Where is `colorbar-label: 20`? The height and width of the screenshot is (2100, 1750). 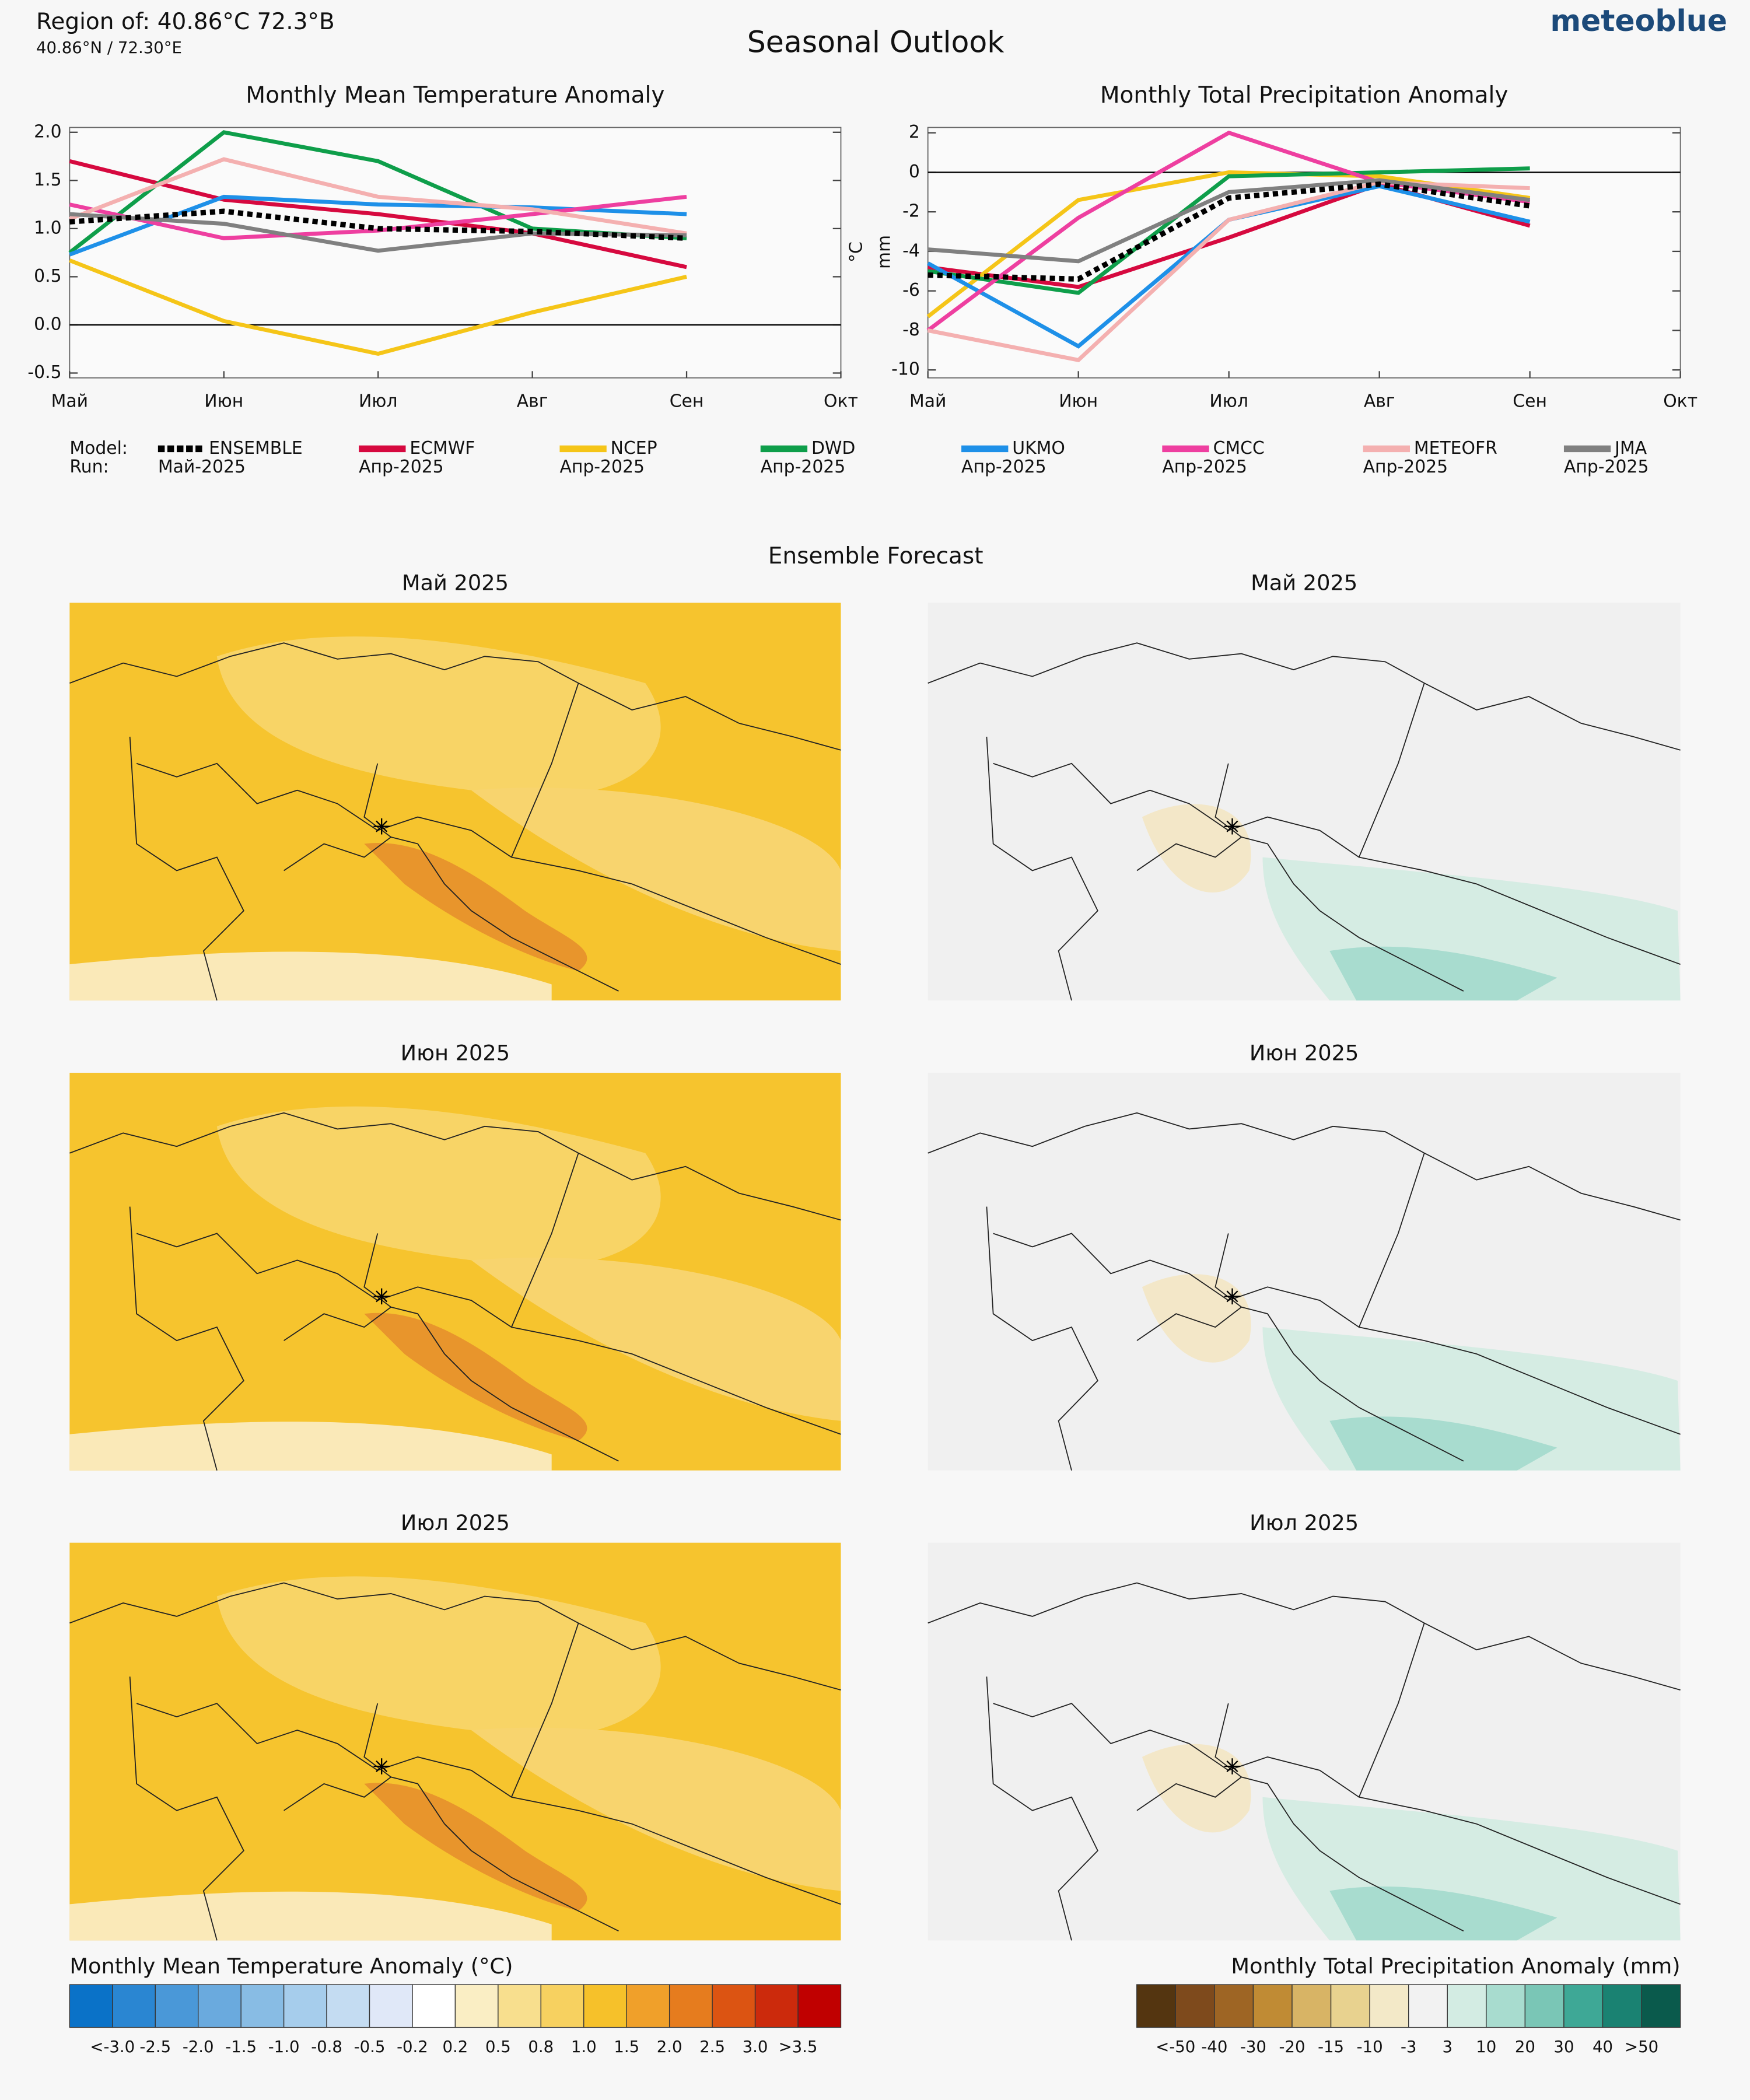
colorbar-label: 20 is located at coordinates (1525, 2047).